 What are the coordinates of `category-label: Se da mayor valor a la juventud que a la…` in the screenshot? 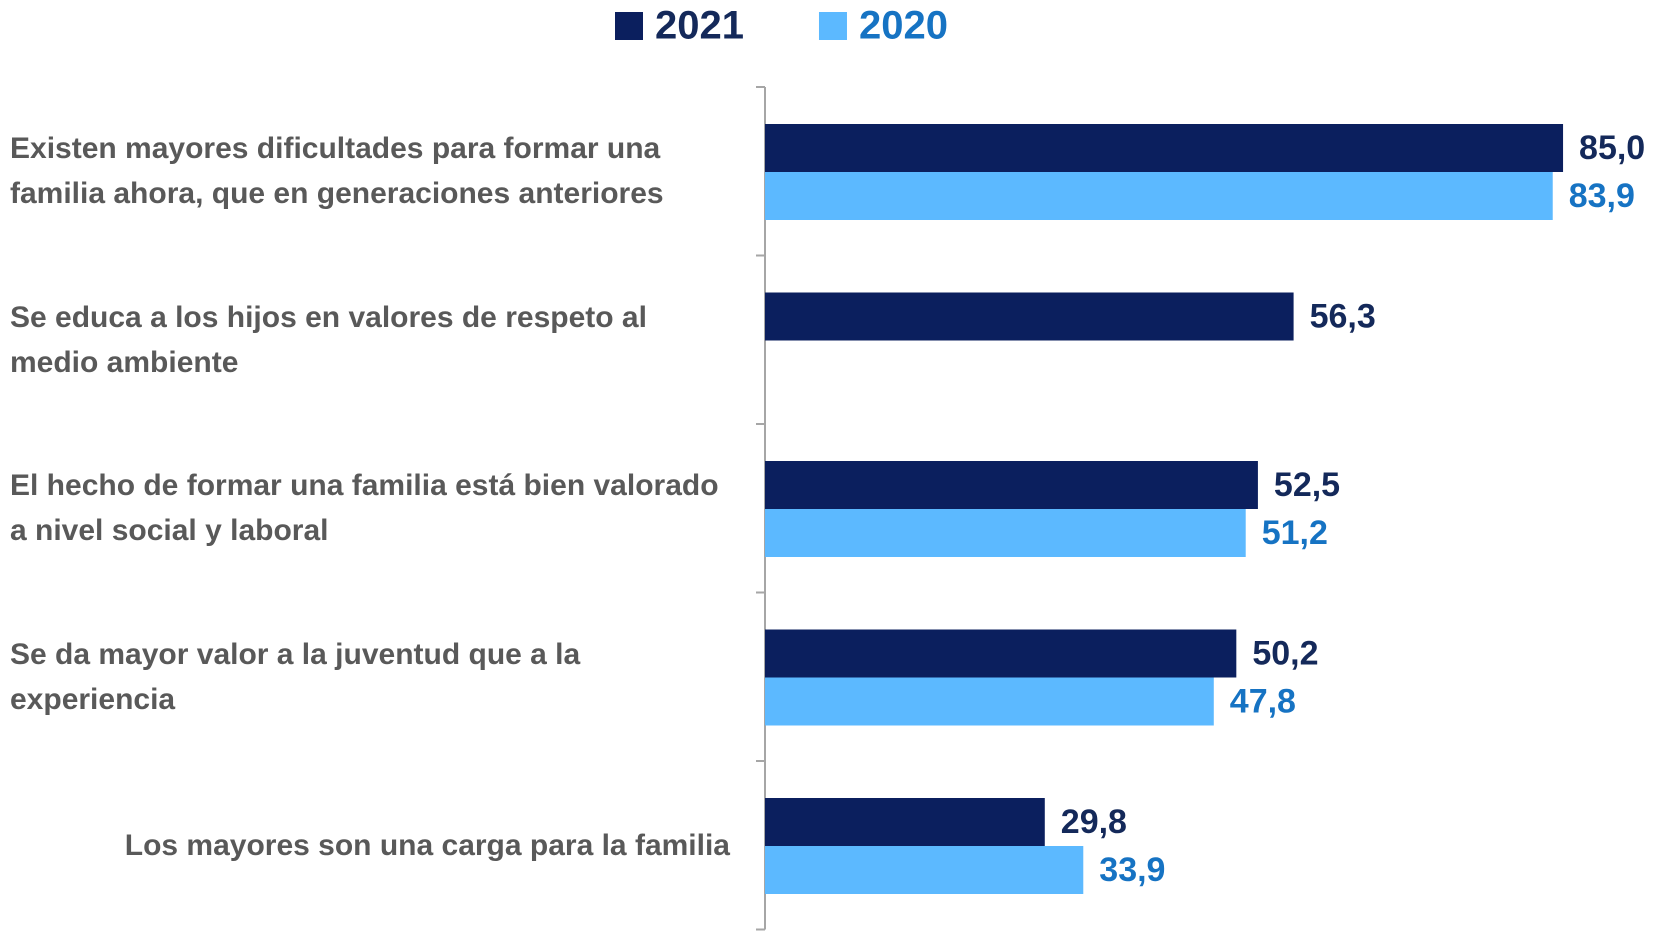 It's located at (365, 677).